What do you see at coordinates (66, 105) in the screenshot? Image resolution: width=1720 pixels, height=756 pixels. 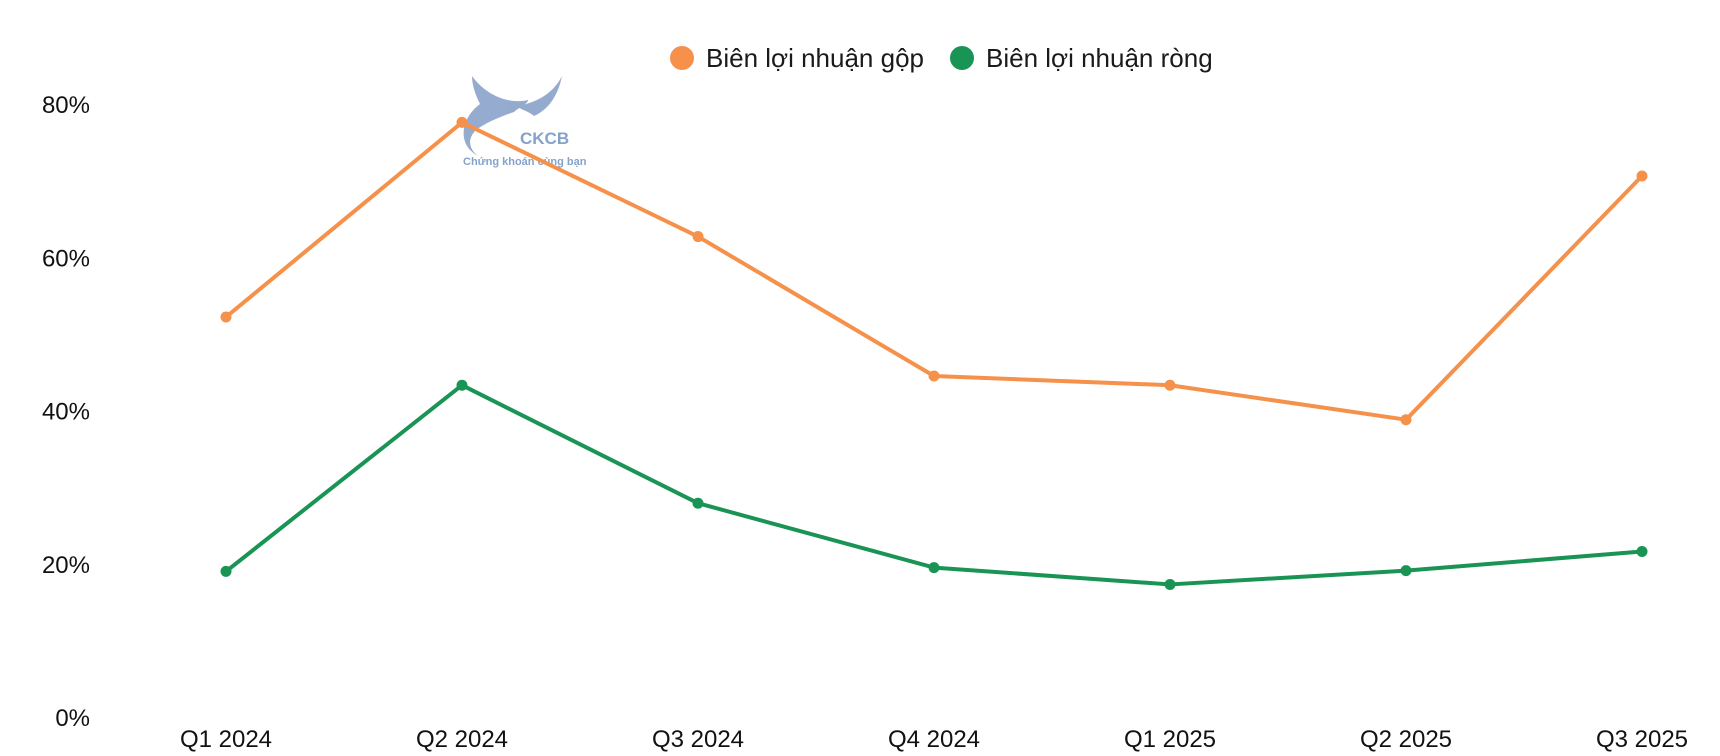 I see `y-tick-label: 80%` at bounding box center [66, 105].